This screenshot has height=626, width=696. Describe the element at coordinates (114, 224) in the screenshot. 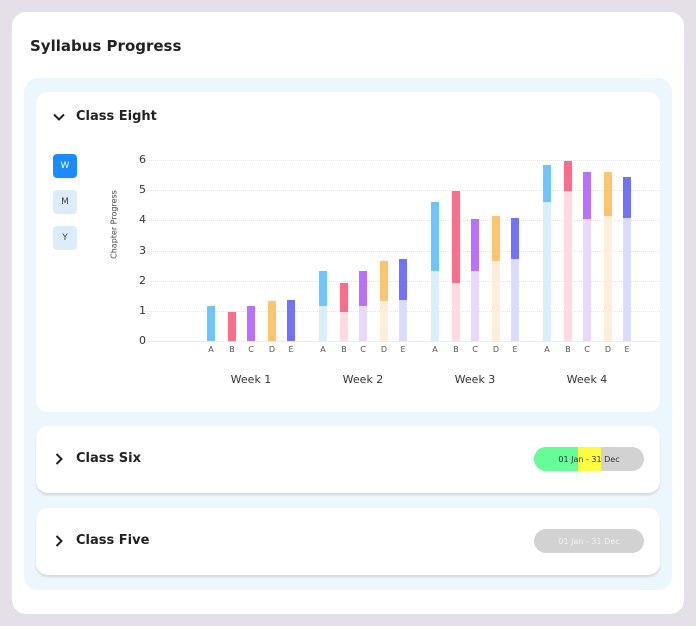

I see `y-axis-label: Chapter Progress` at that location.